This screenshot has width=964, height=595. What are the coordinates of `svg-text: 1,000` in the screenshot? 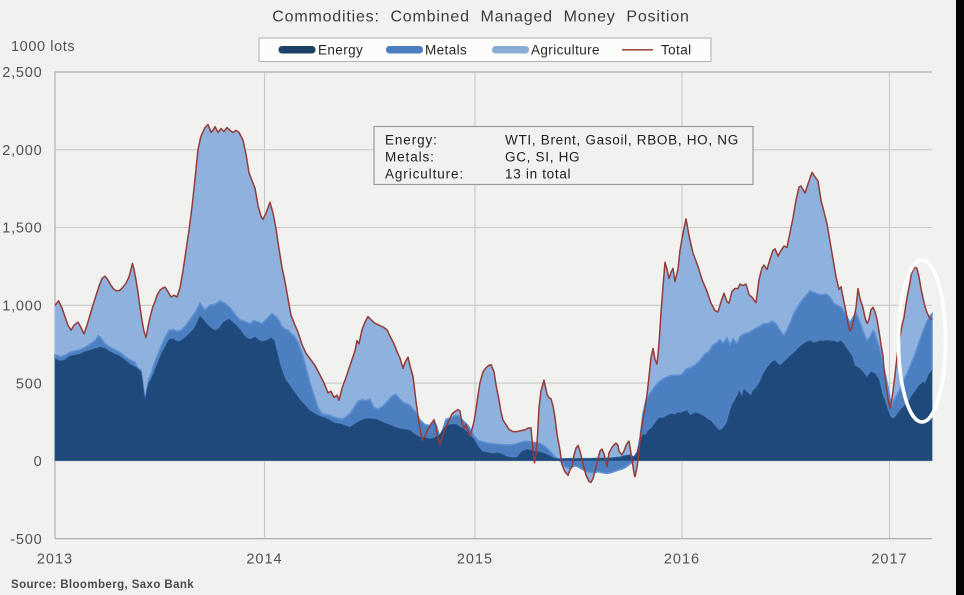 It's located at (22, 307).